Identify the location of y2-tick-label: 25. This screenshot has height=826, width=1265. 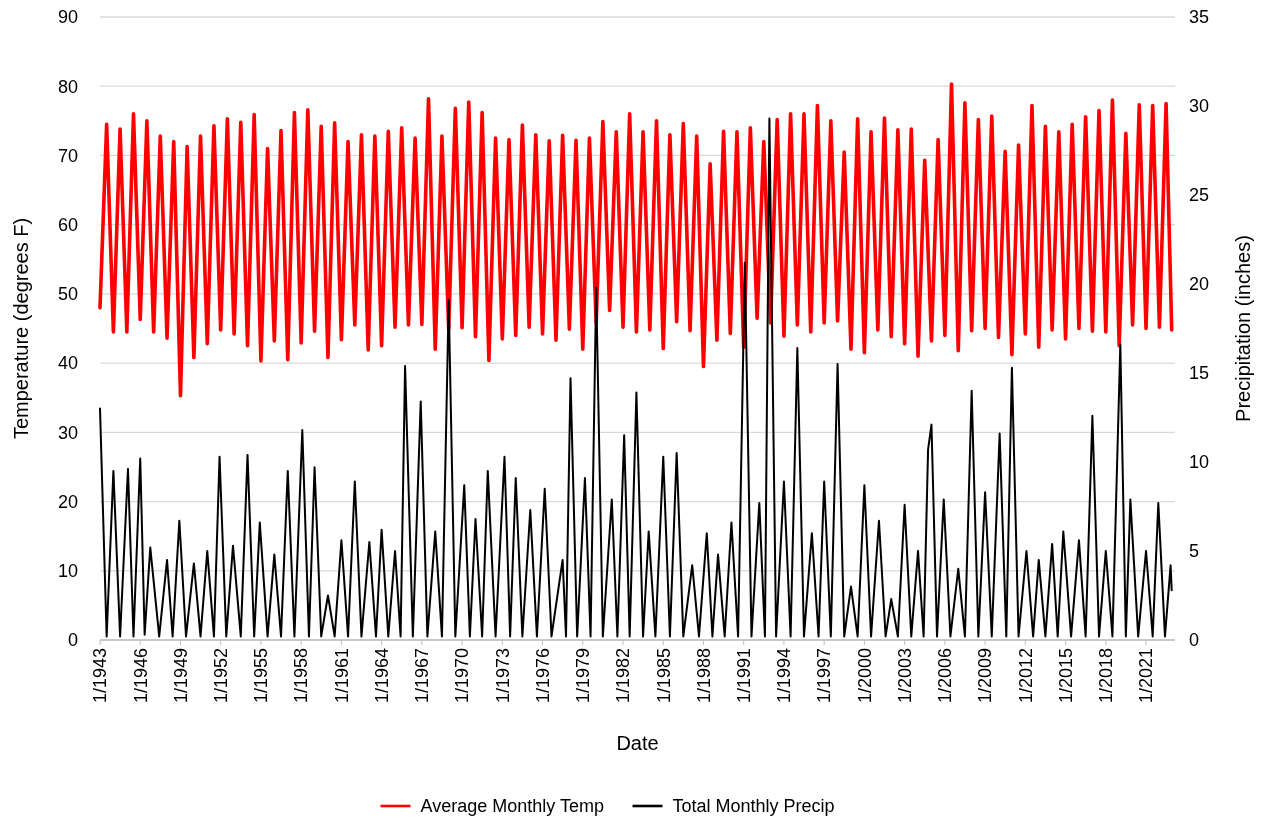
(1199, 195).